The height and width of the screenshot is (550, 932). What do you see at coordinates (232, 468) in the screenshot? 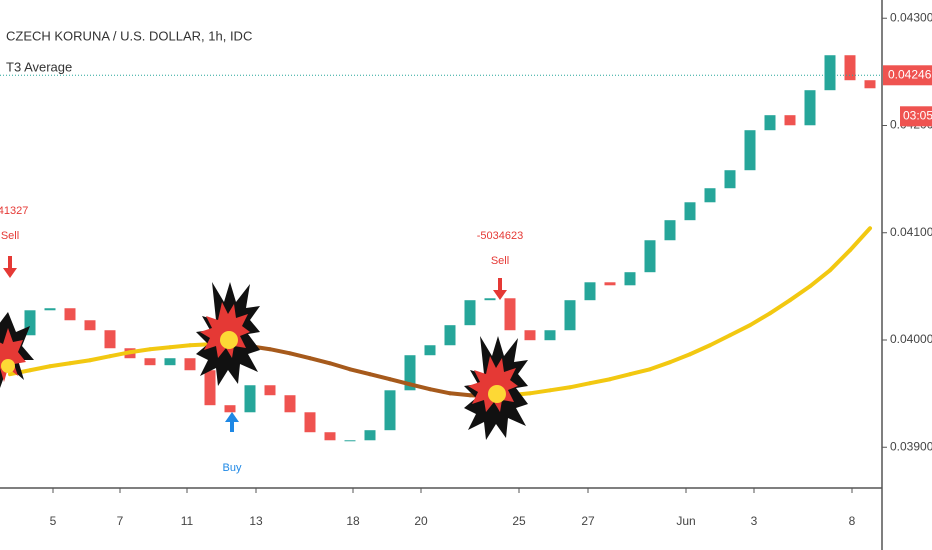
I see `signal-label: Buy` at bounding box center [232, 468].